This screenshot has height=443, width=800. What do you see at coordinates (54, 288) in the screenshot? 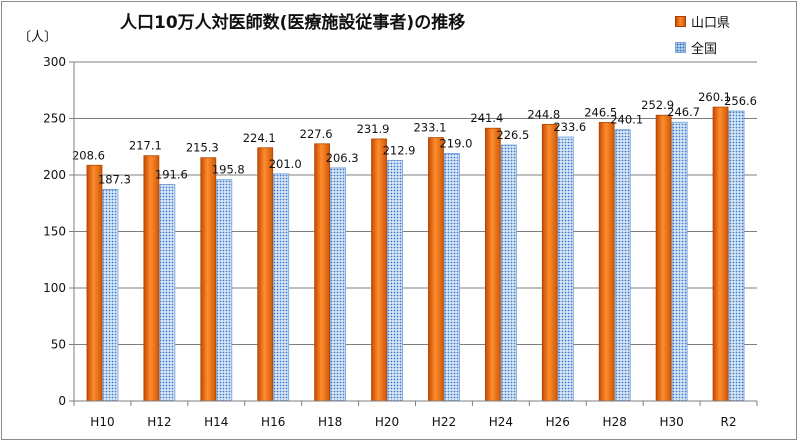
I see `y-tick-label: 100` at bounding box center [54, 288].